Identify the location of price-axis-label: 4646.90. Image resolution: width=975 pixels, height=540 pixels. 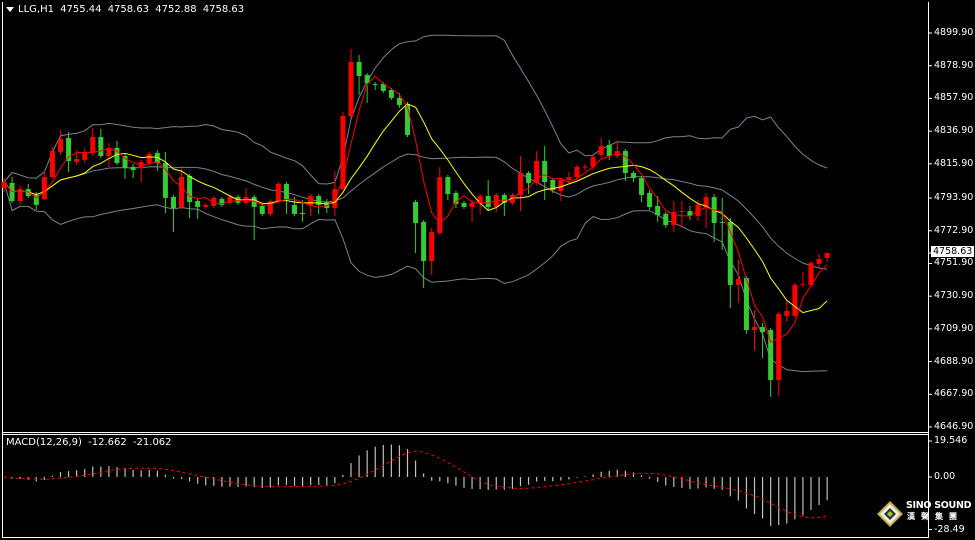
(954, 426).